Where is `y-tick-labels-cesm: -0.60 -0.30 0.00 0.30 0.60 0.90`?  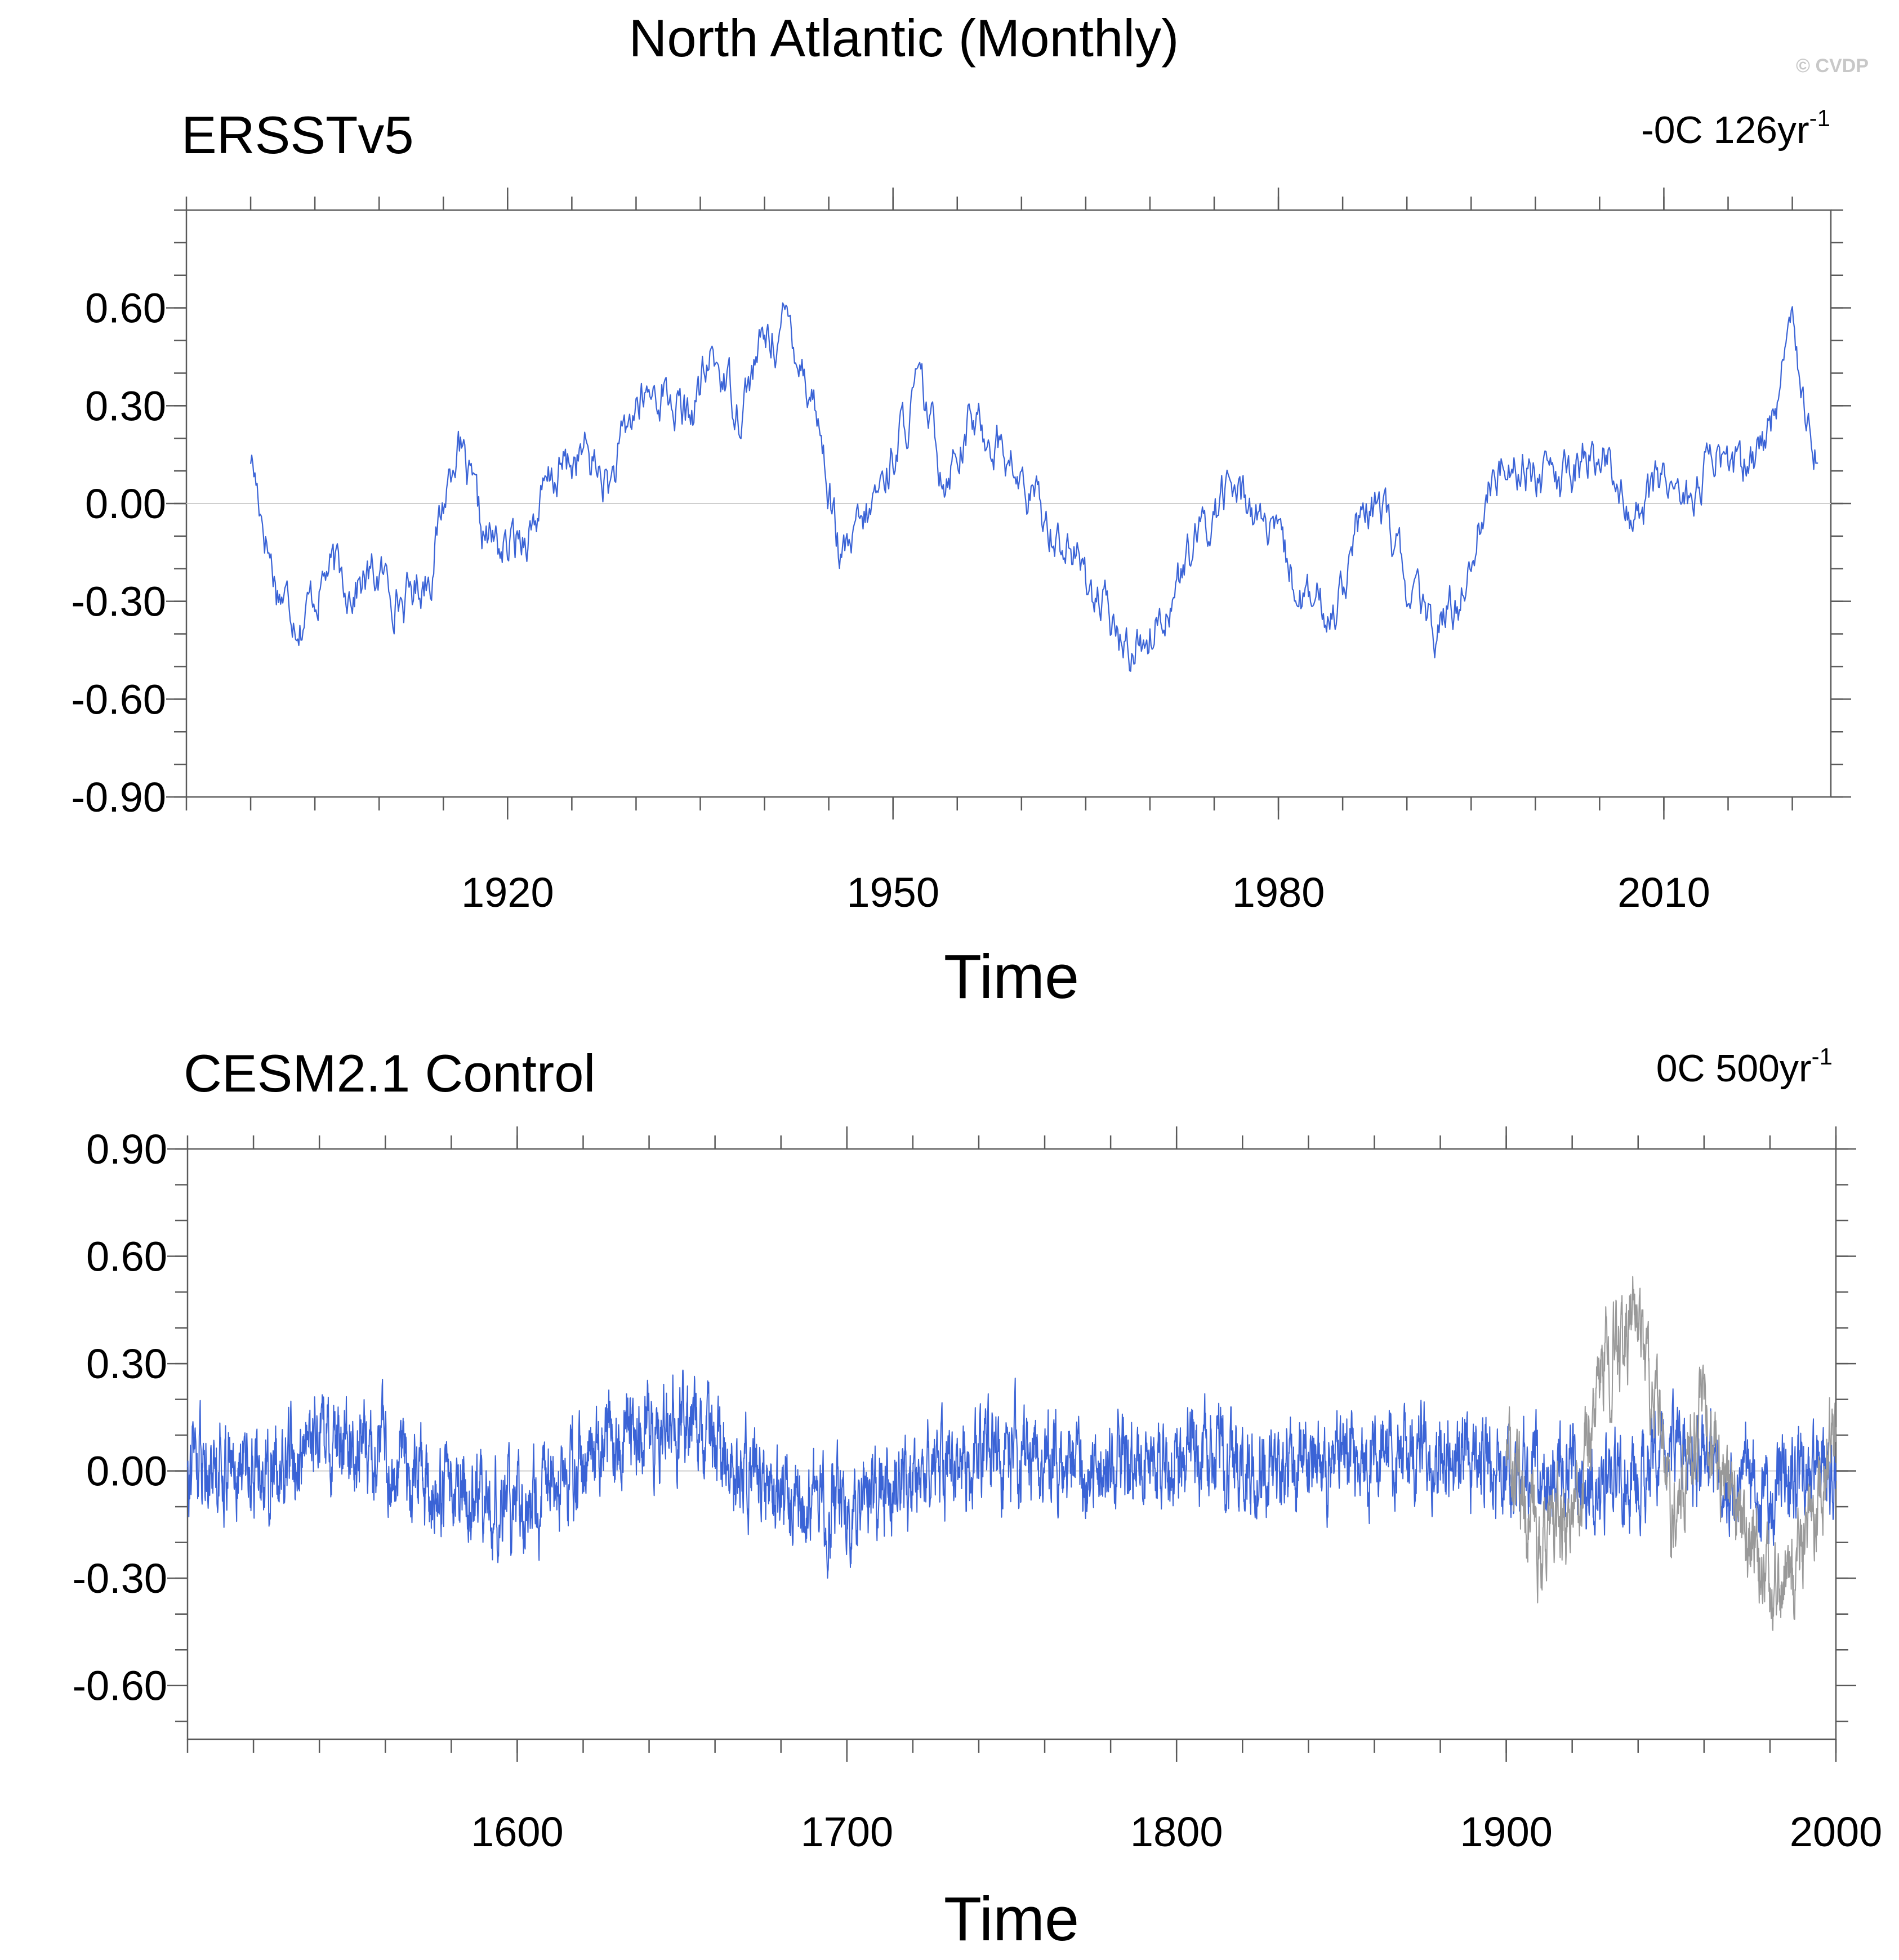
y-tick-labels-cesm: -0.60 -0.30 0.00 0.30 0.60 0.90 is located at coordinates (119, 1417).